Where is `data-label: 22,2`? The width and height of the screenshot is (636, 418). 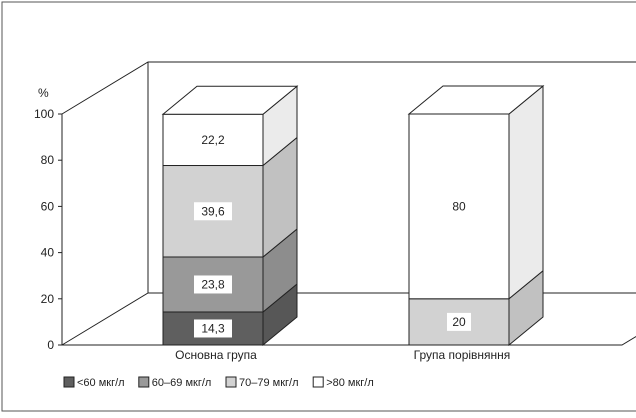 data-label: 22,2 is located at coordinates (213, 140).